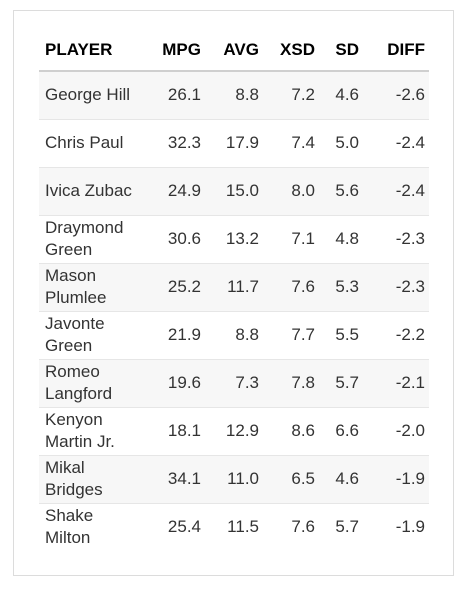 The height and width of the screenshot is (595, 462). I want to click on column-header-sd: SD, so click(341, 51).